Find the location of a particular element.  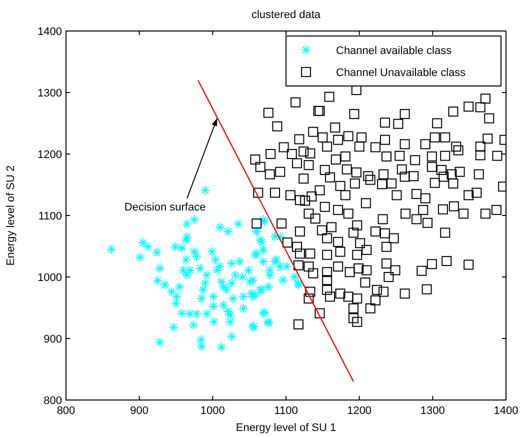

x-tick-label: 1100 is located at coordinates (286, 411).